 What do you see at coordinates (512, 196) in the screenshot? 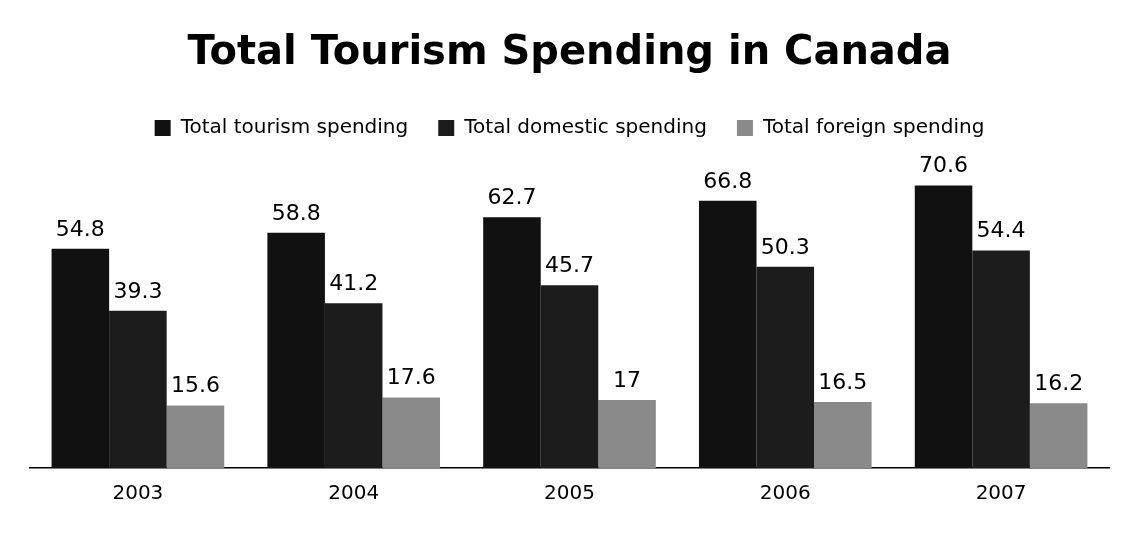
I see `data-label: 62.7` at bounding box center [512, 196].